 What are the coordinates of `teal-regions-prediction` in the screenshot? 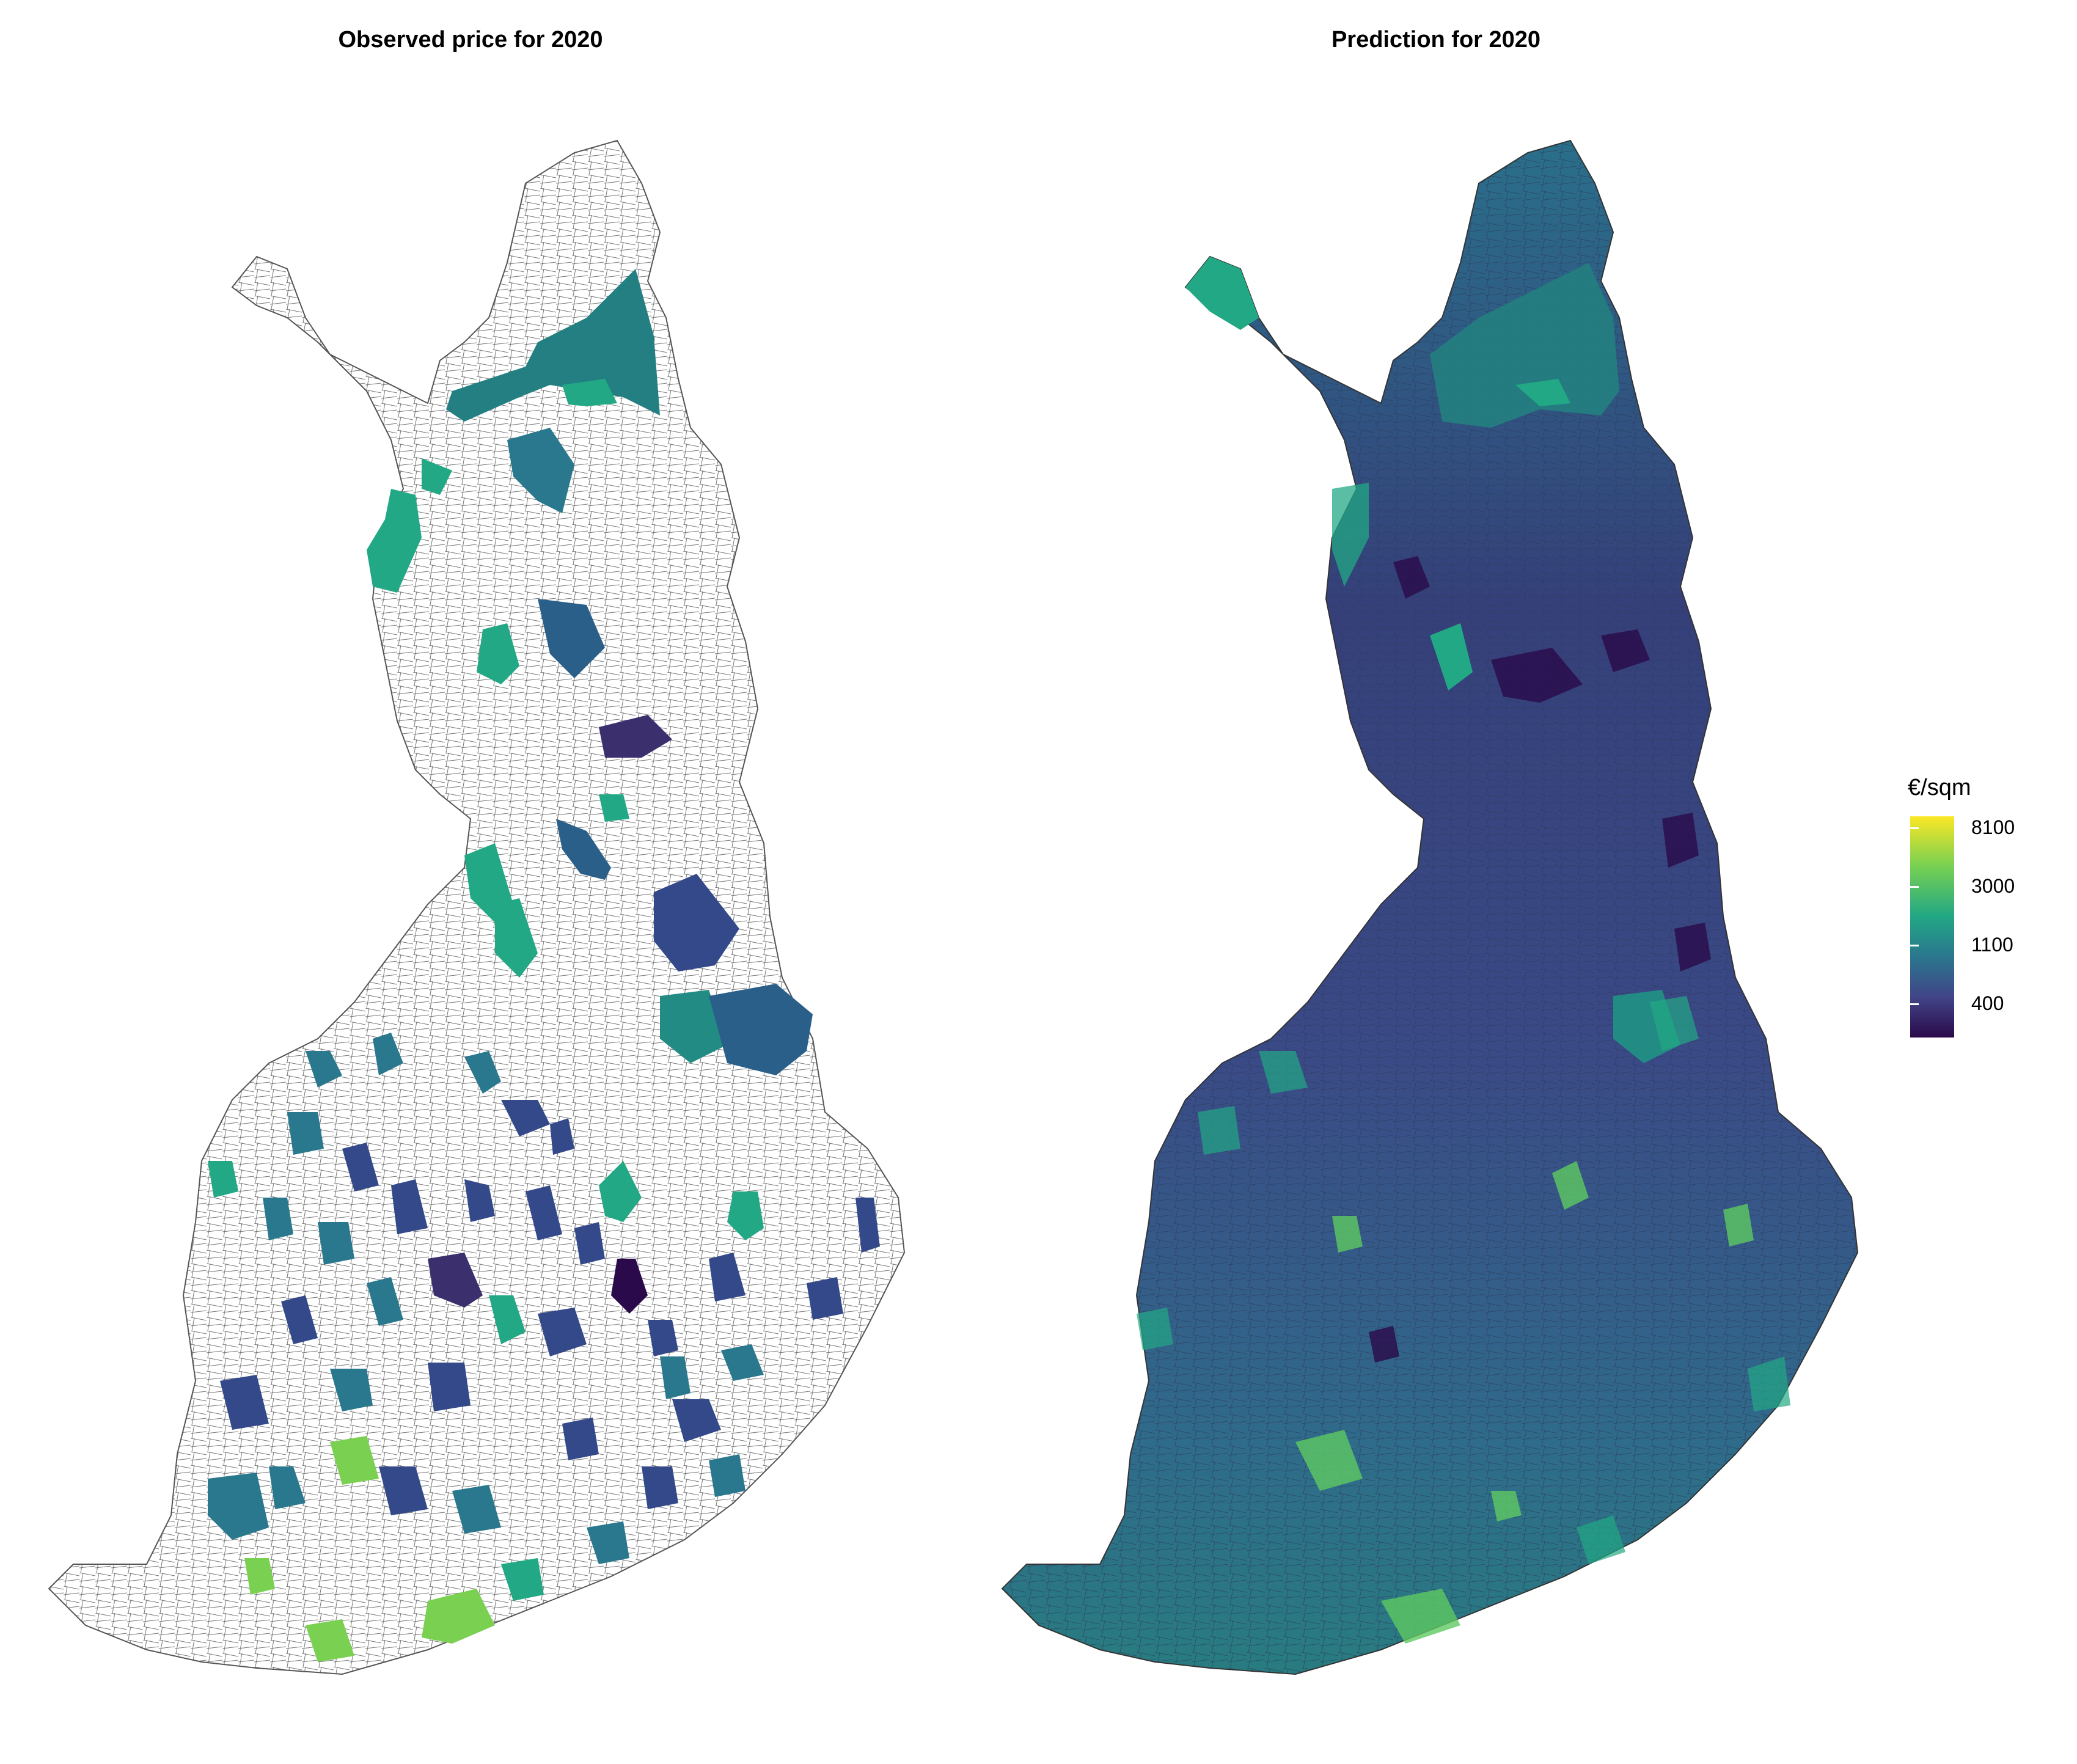 It's located at (1463, 1280).